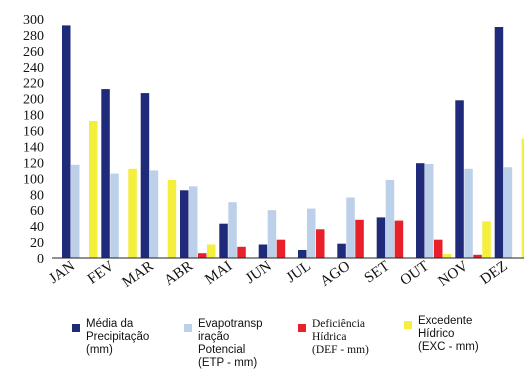 The width and height of the screenshot is (524, 377). I want to click on bar-series-3-set, so click(399, 239).